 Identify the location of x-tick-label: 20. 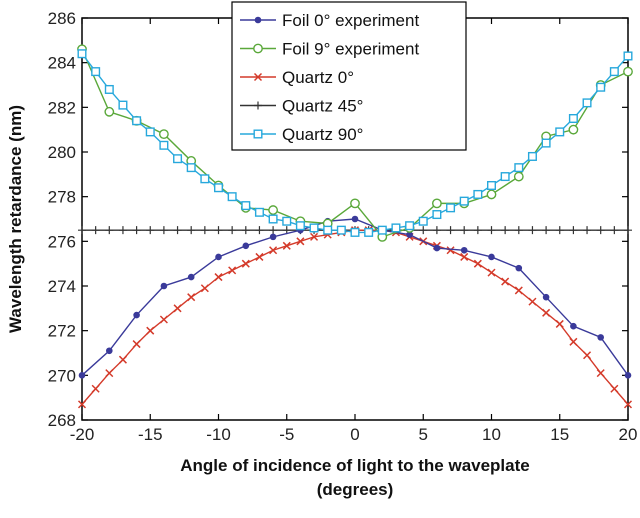
(628, 434).